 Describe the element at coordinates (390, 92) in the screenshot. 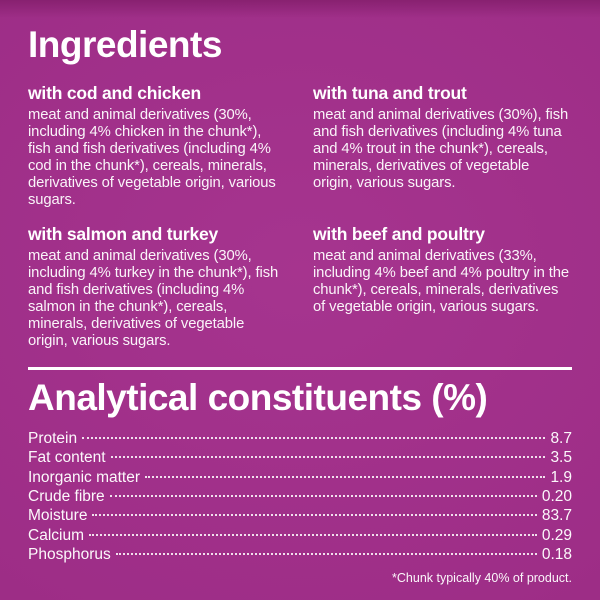

I see `variant-name: with tuna and trout` at that location.